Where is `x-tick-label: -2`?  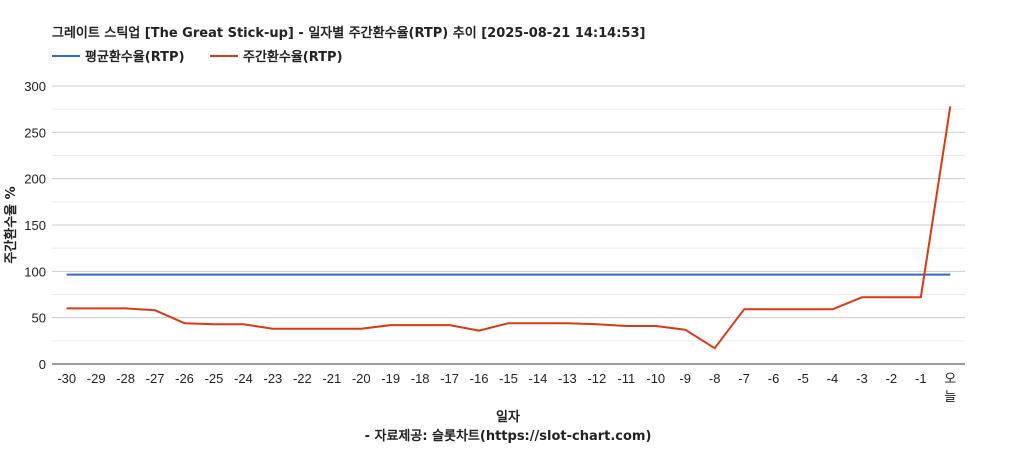 x-tick-label: -2 is located at coordinates (892, 378).